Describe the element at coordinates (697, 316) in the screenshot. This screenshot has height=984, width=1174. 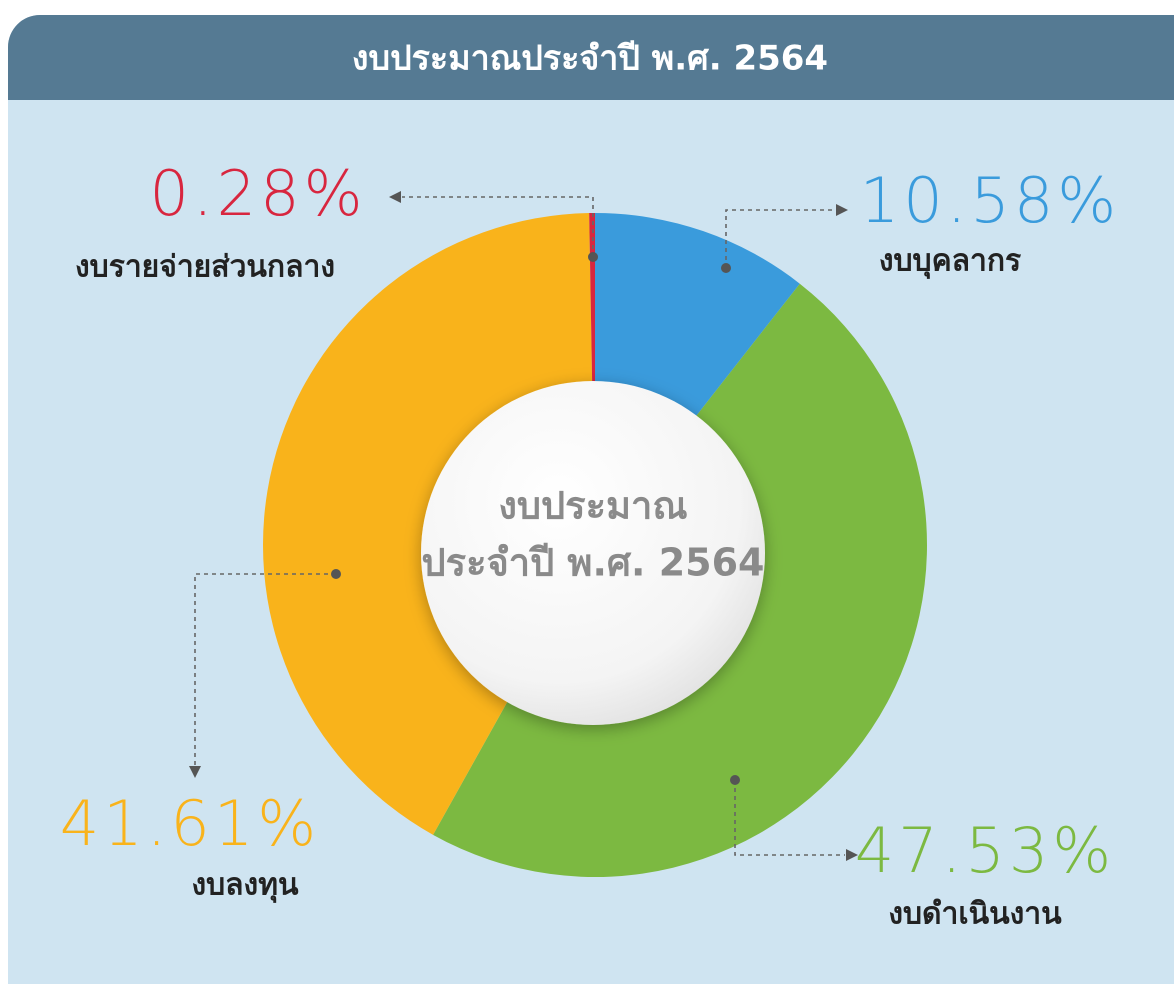
I see `slice` at that location.